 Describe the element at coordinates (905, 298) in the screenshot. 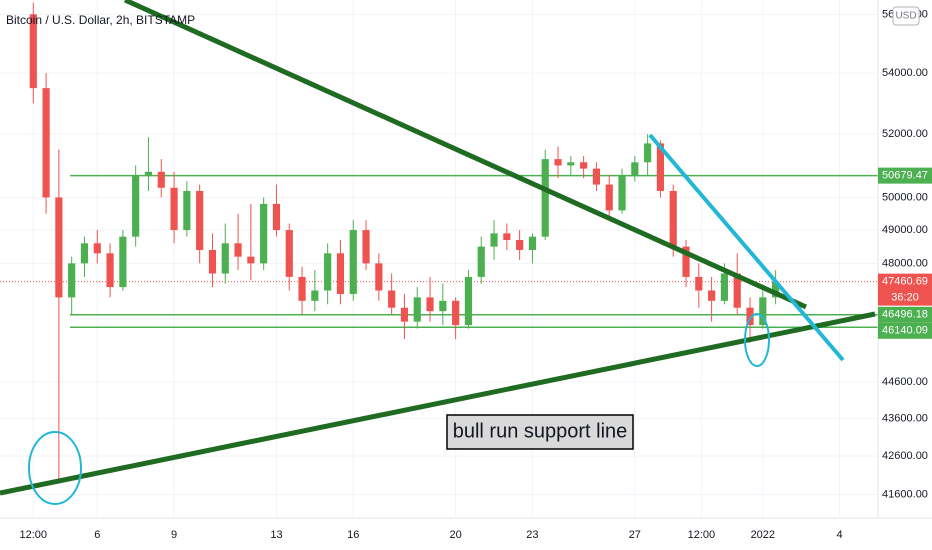

I see `countdown: 36:20` at that location.